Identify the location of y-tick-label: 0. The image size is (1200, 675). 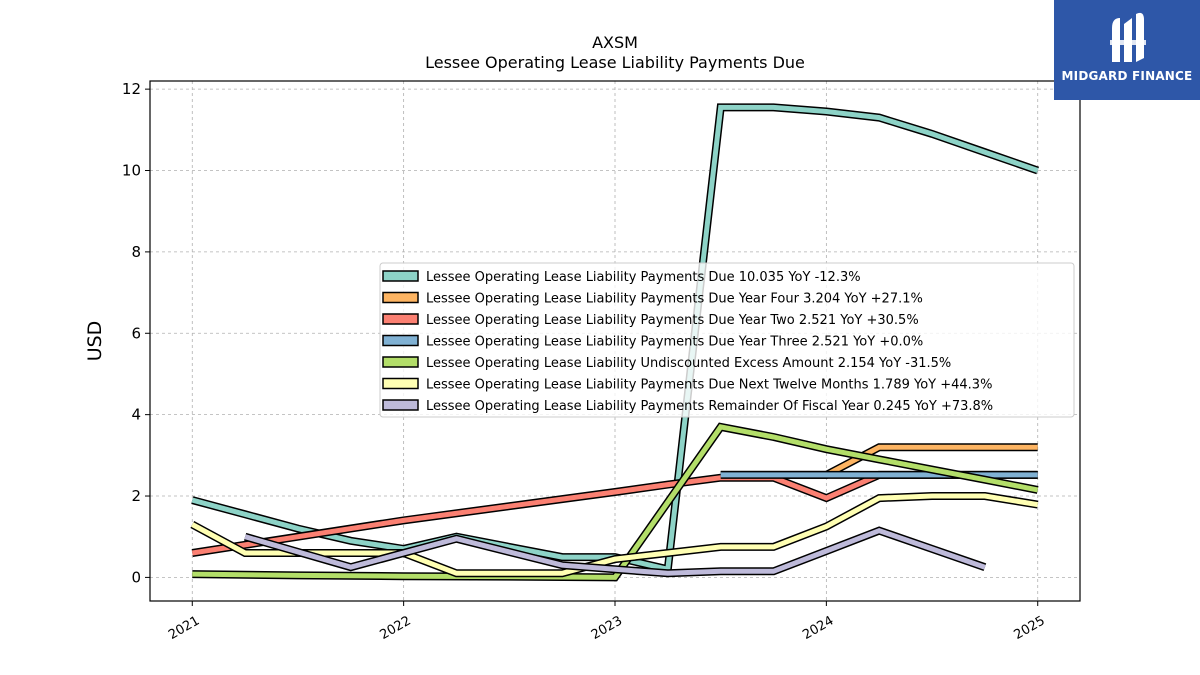
(136, 577).